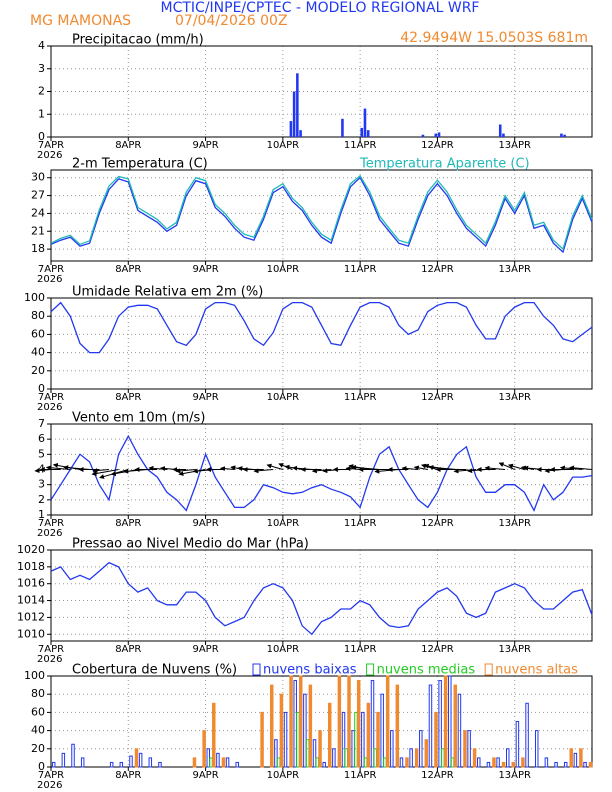  Describe the element at coordinates (138, 418) in the screenshot. I see `panel-title: Vento em 10m (m/s)` at that location.